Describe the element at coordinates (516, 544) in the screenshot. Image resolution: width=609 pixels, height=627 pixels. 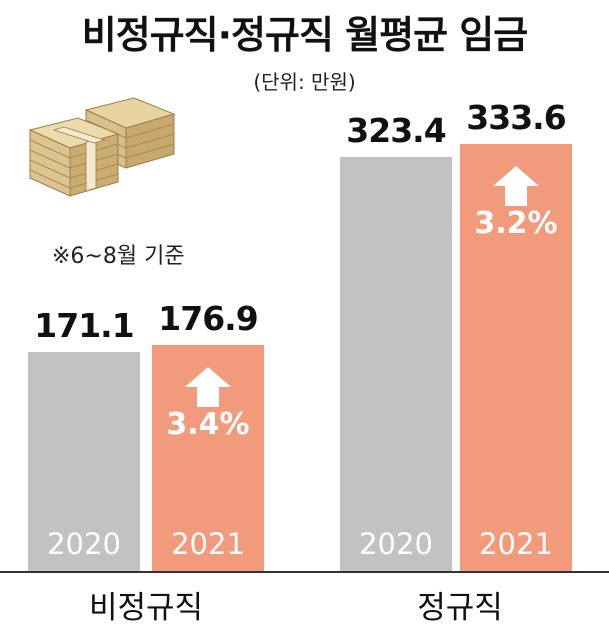
I see `year-label-regular-2021: 2021` at that location.